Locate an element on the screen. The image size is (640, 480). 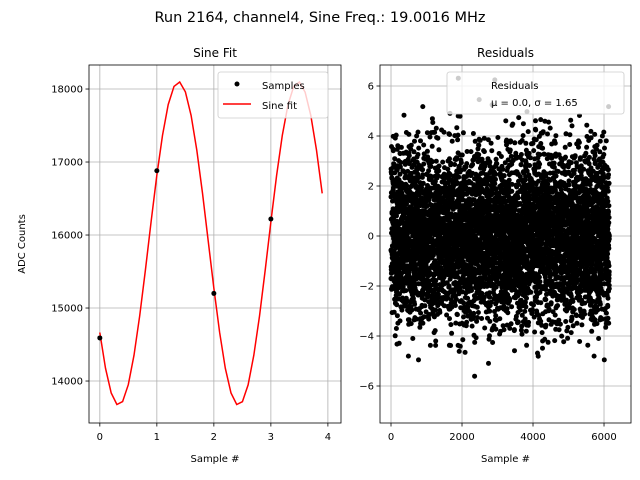
x-axis-label: Sample # is located at coordinates (214, 459).